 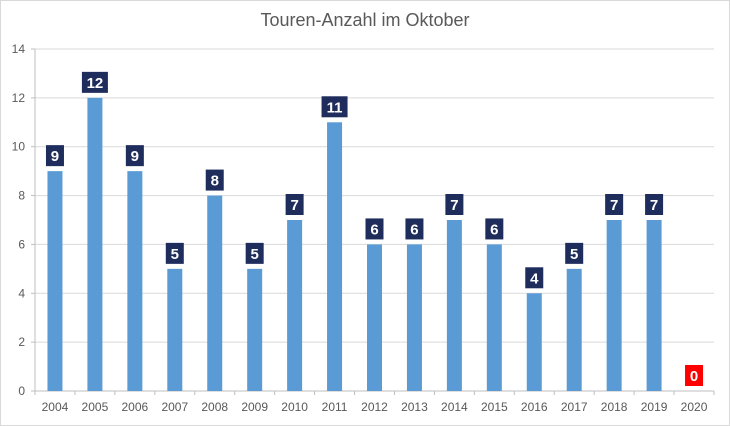 I want to click on y-tick-label: 6, so click(x=21, y=244).